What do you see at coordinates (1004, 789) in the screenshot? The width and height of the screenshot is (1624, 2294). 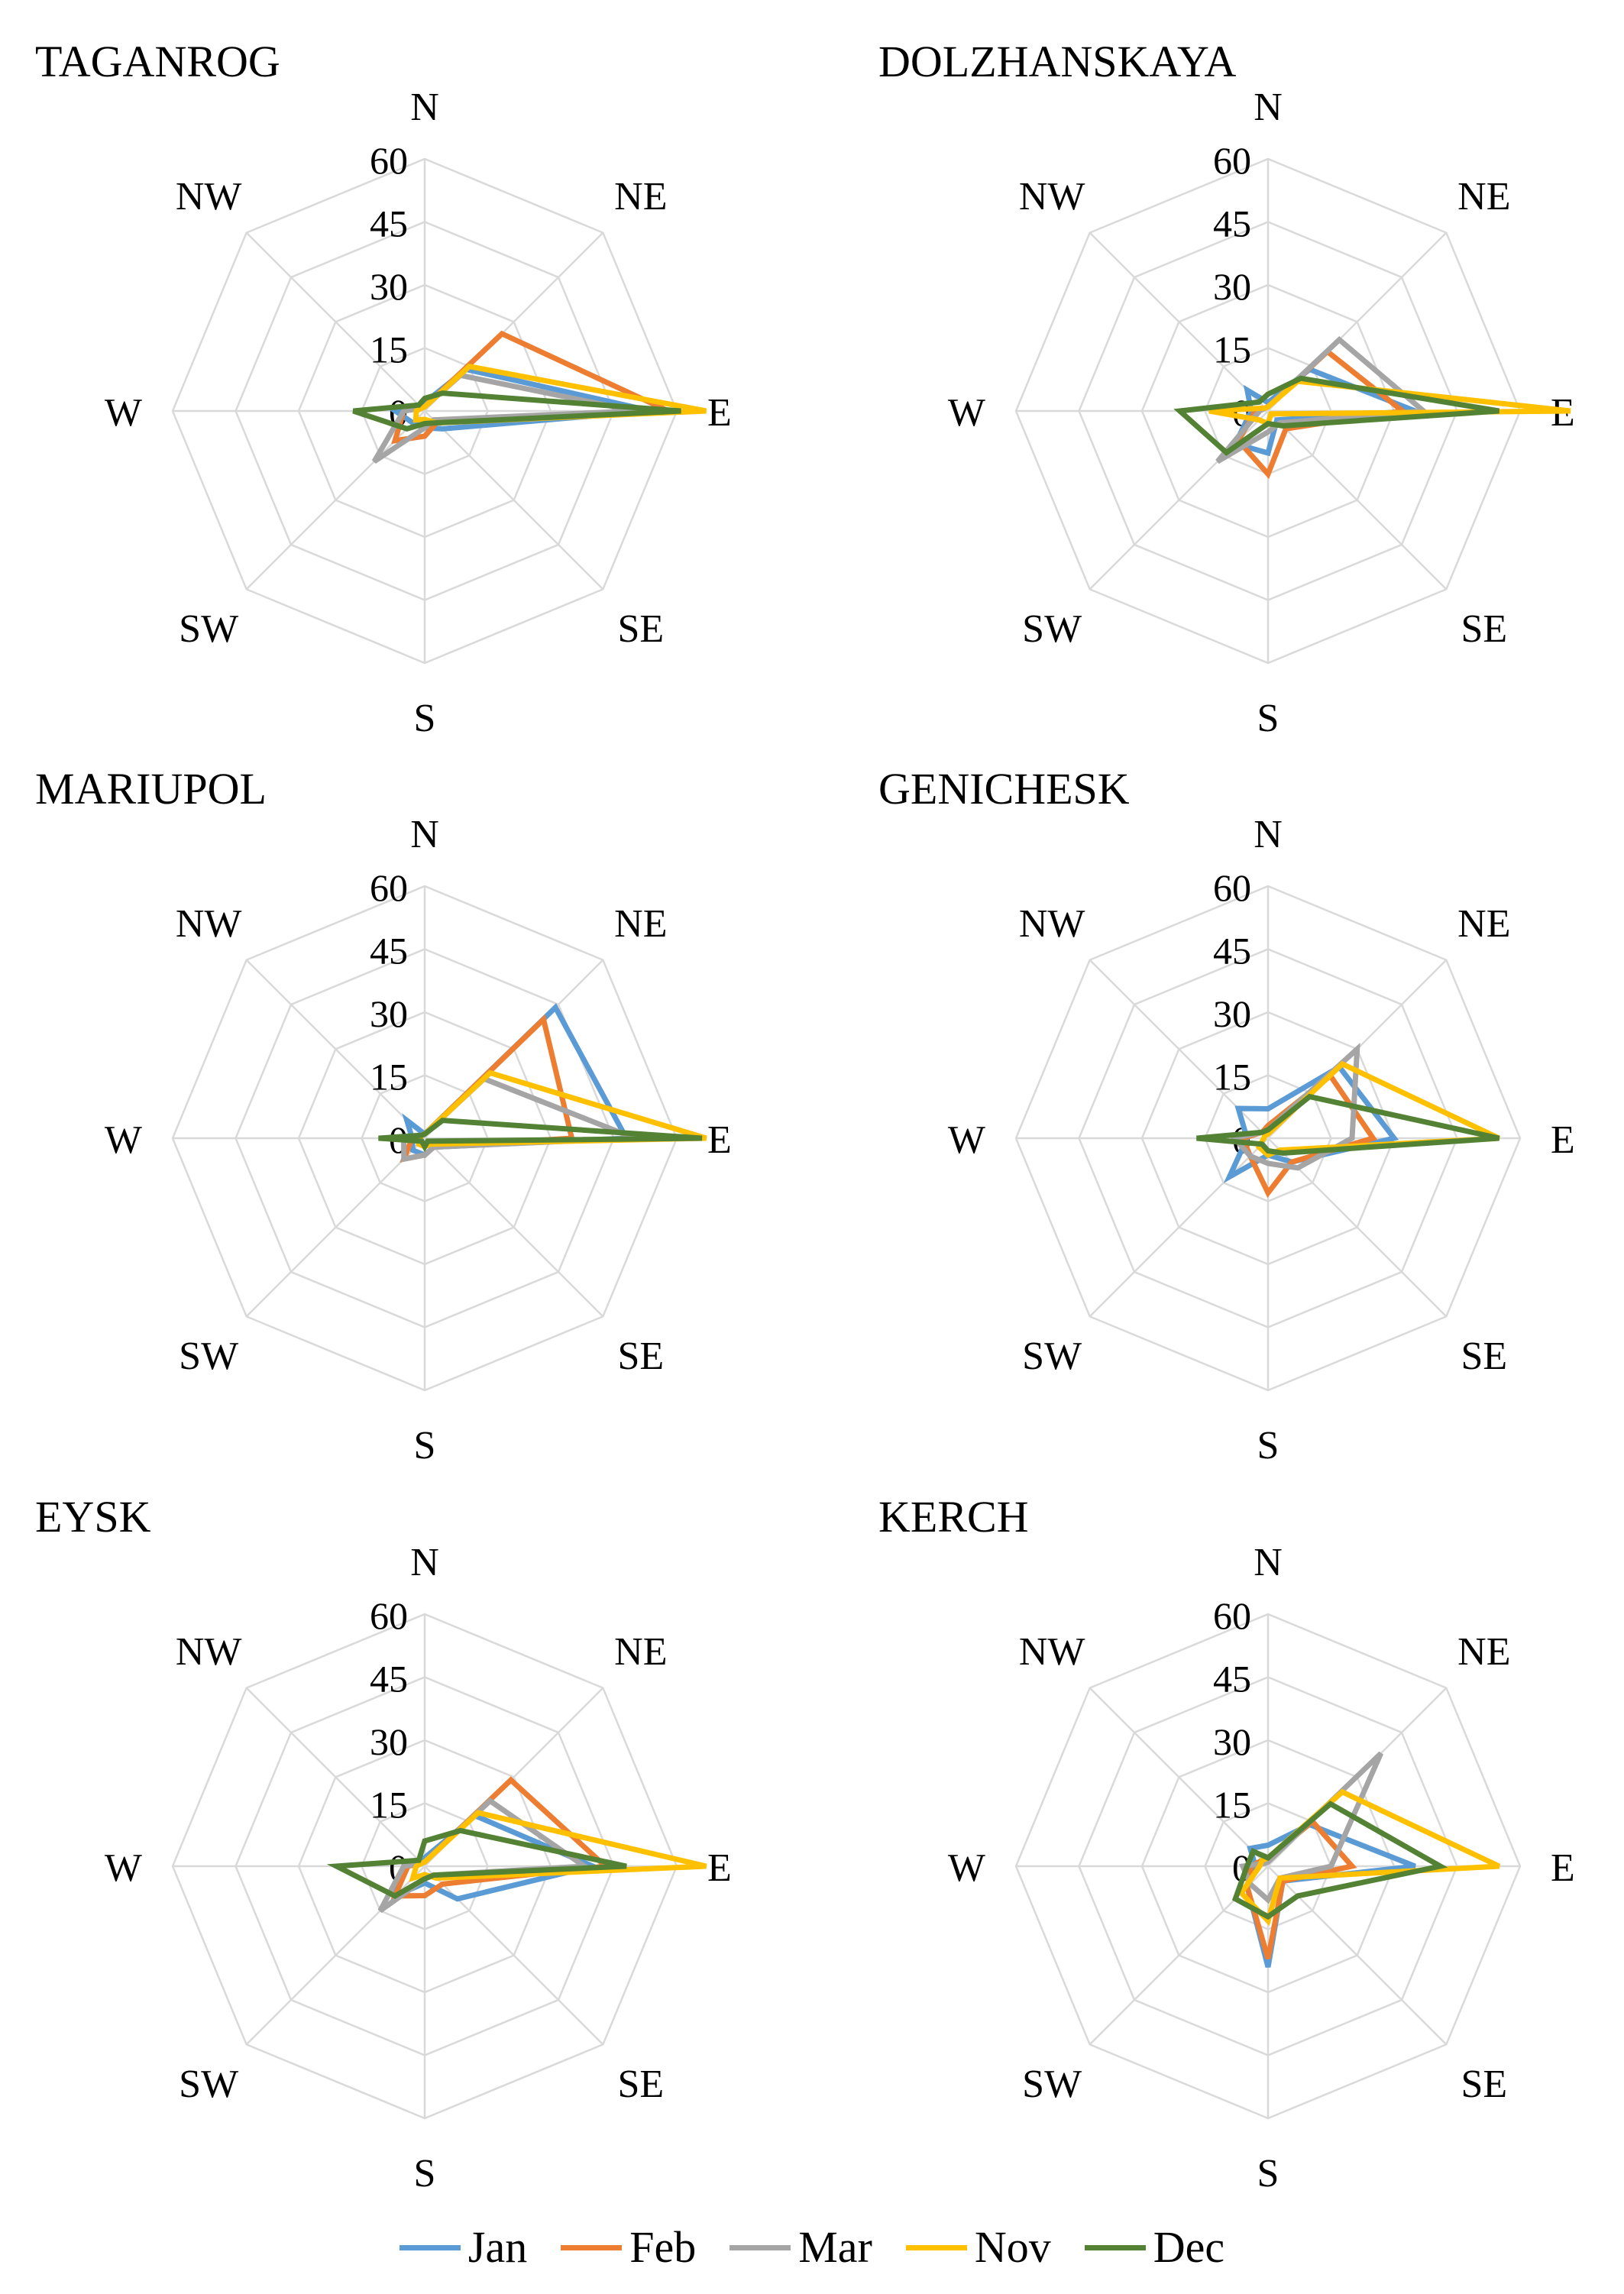 I see `chart-title-genichesk: GENICHESK` at bounding box center [1004, 789].